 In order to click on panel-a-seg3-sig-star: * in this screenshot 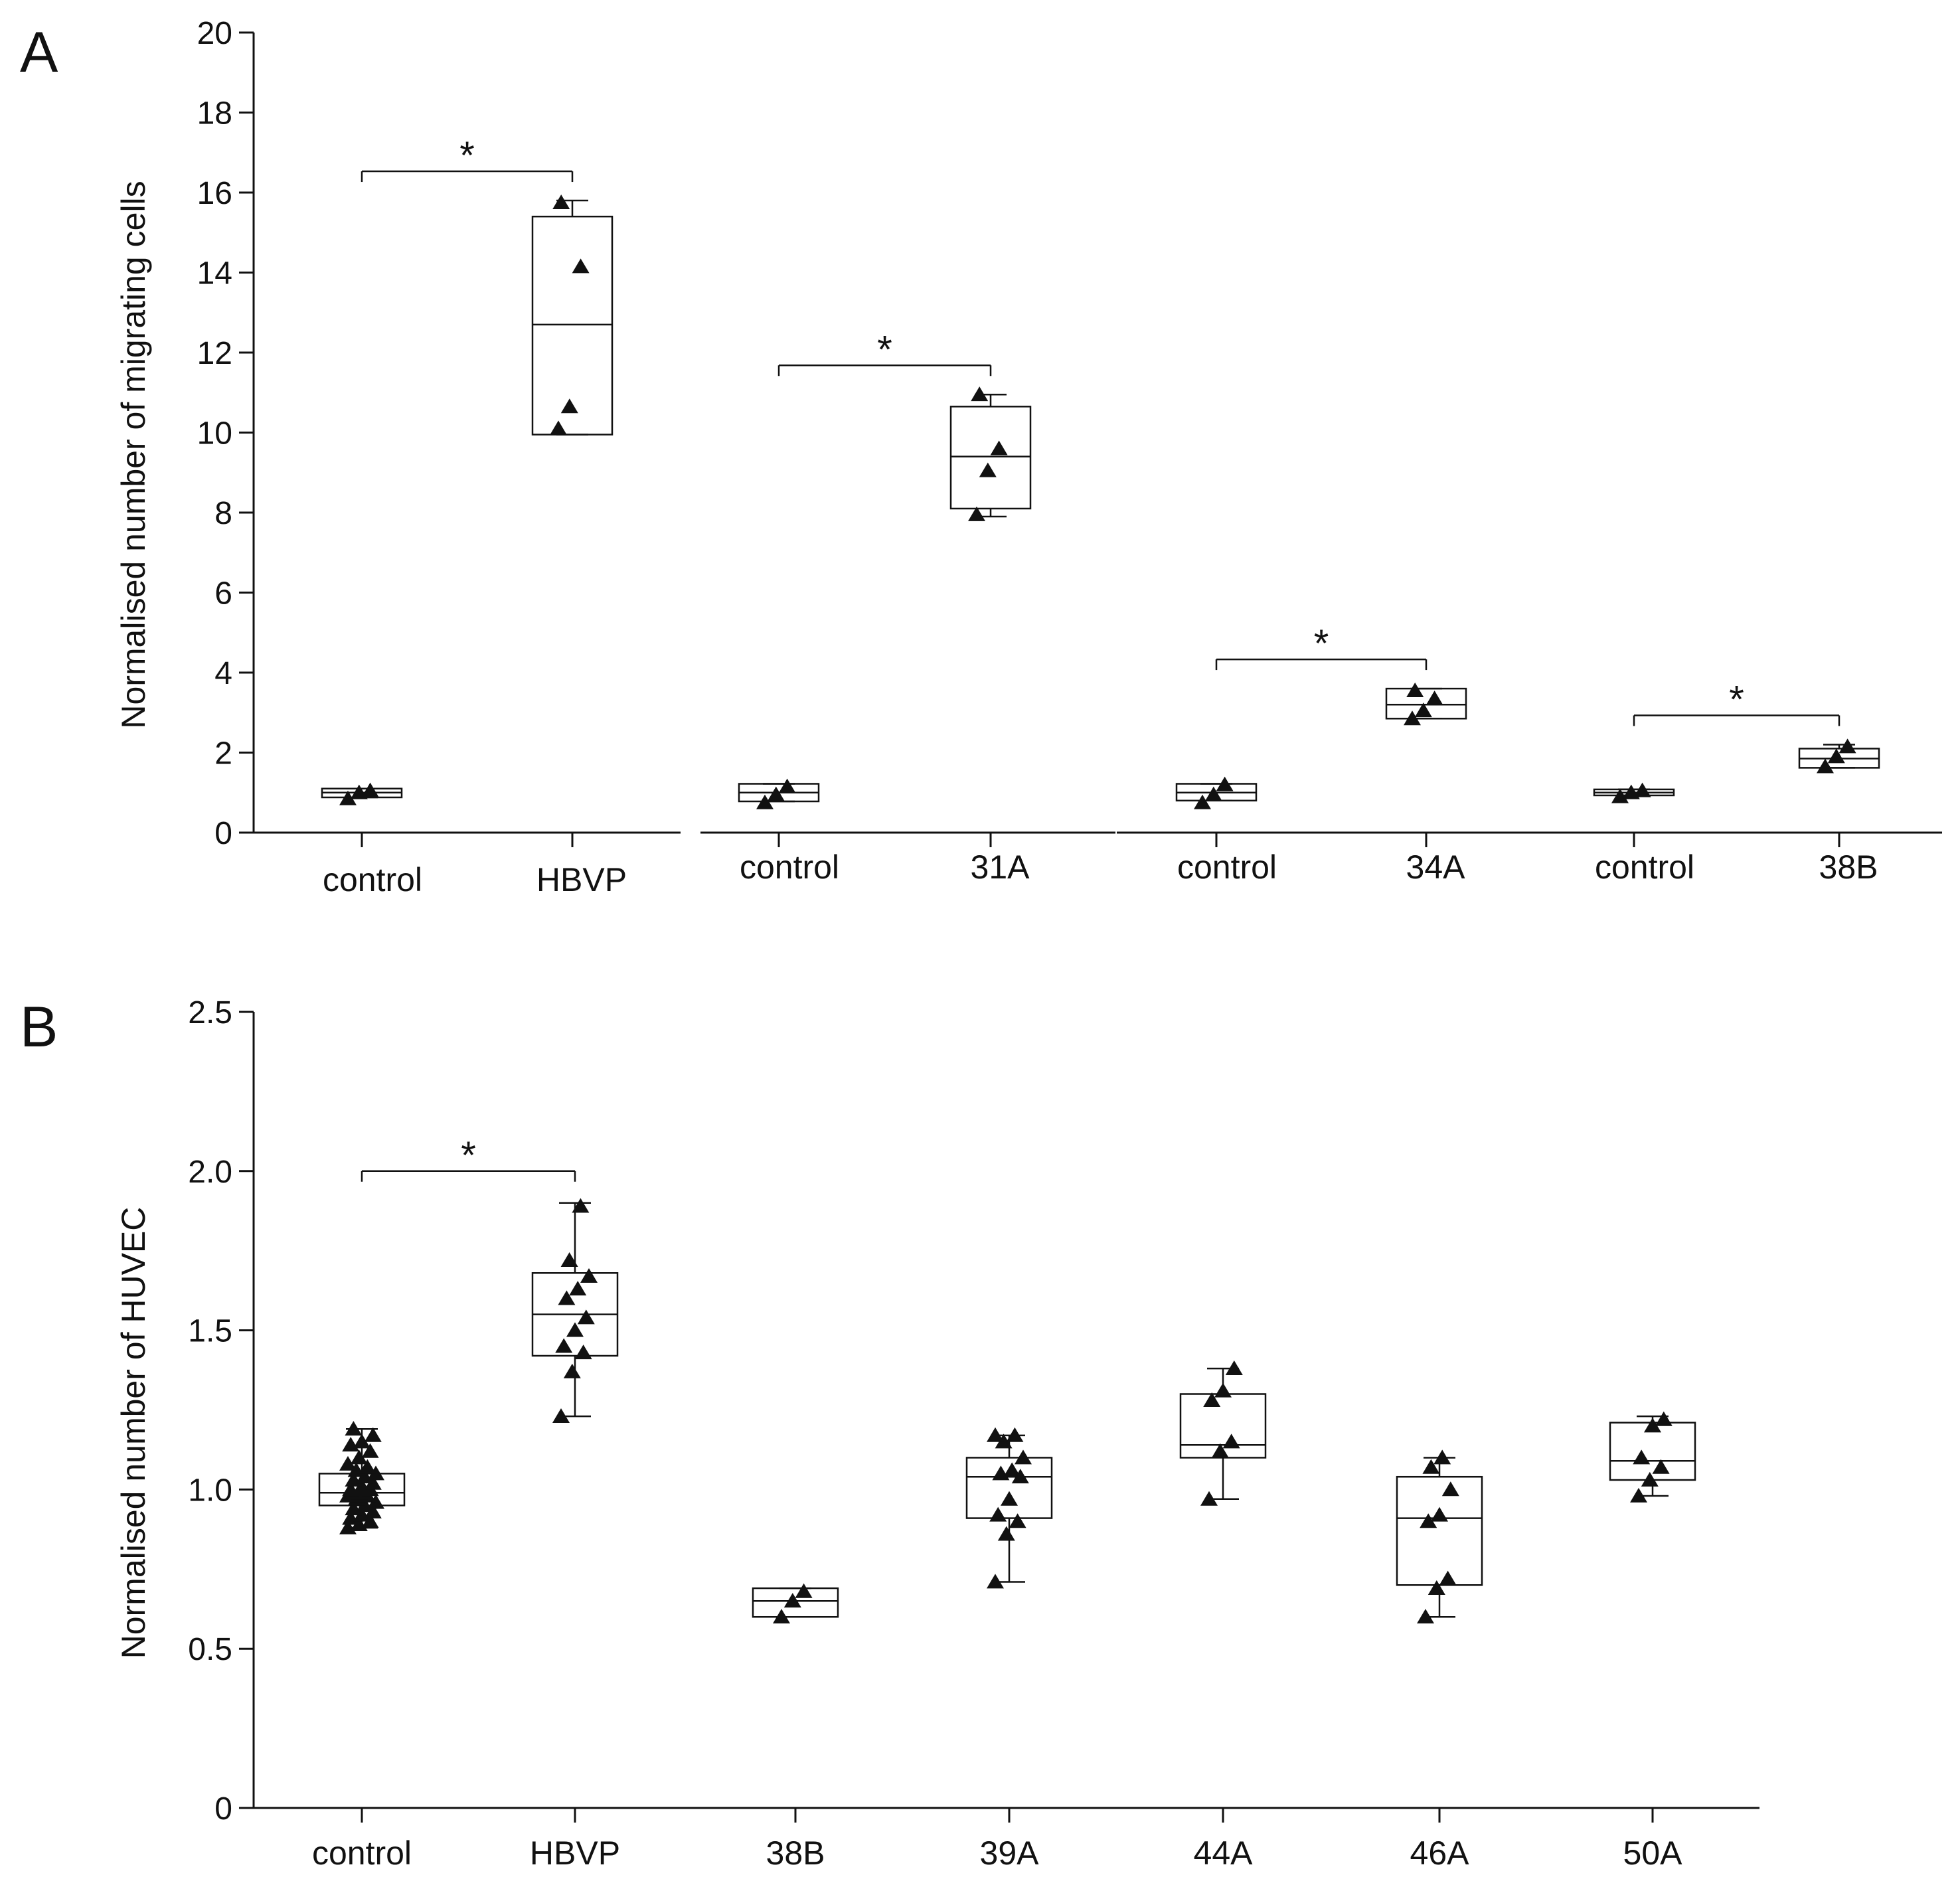, I will do `click(1321, 643)`.